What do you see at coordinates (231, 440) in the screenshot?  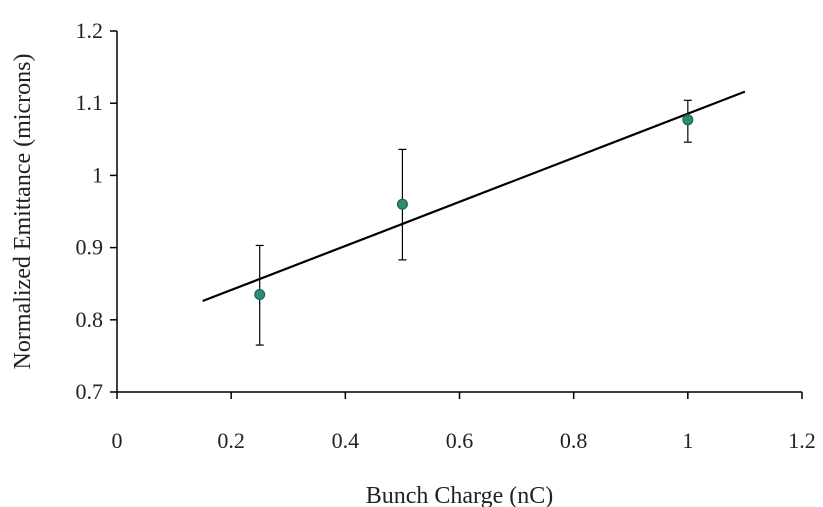 I see `x-tick-label: 0.2` at bounding box center [231, 440].